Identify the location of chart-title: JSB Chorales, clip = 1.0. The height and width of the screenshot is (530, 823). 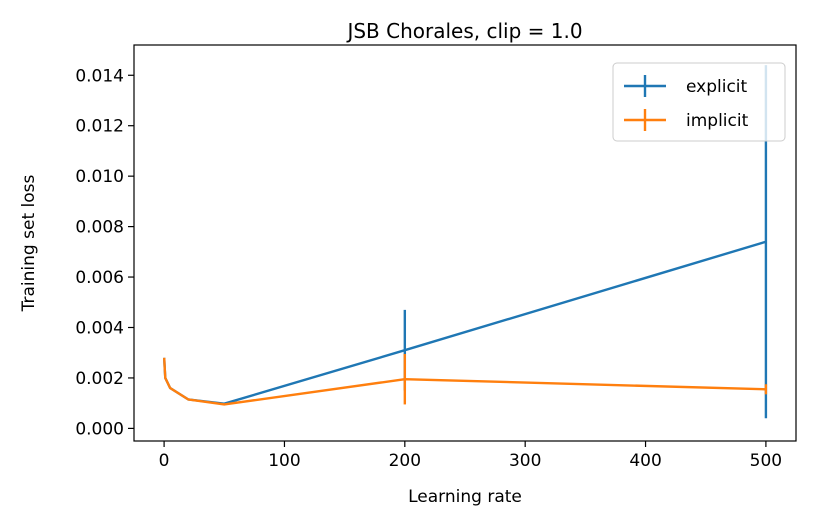
(463, 31).